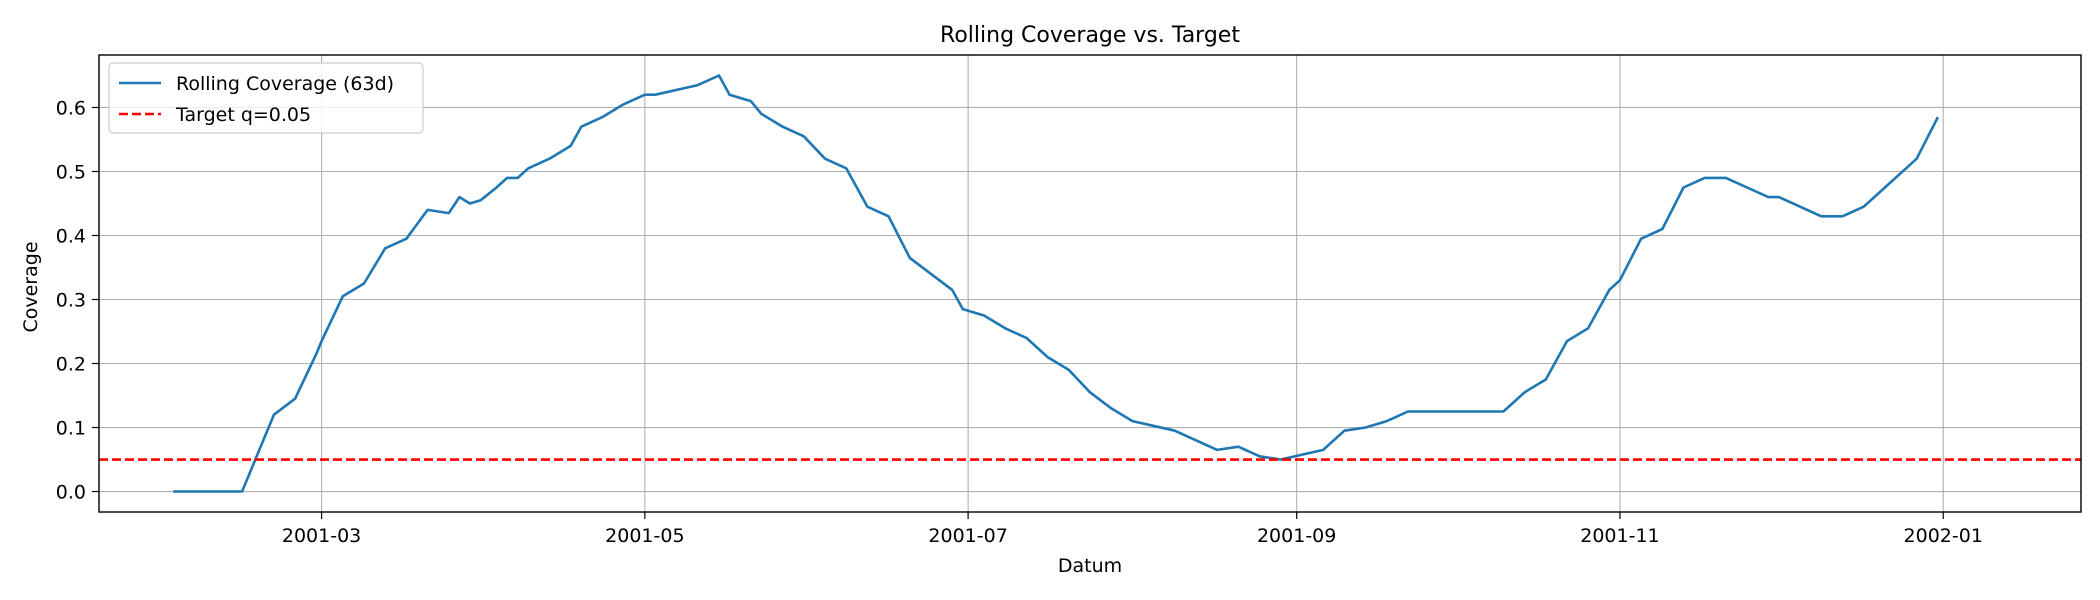 This screenshot has width=2100, height=600. I want to click on x-tick-label: 2001-05, so click(644, 536).